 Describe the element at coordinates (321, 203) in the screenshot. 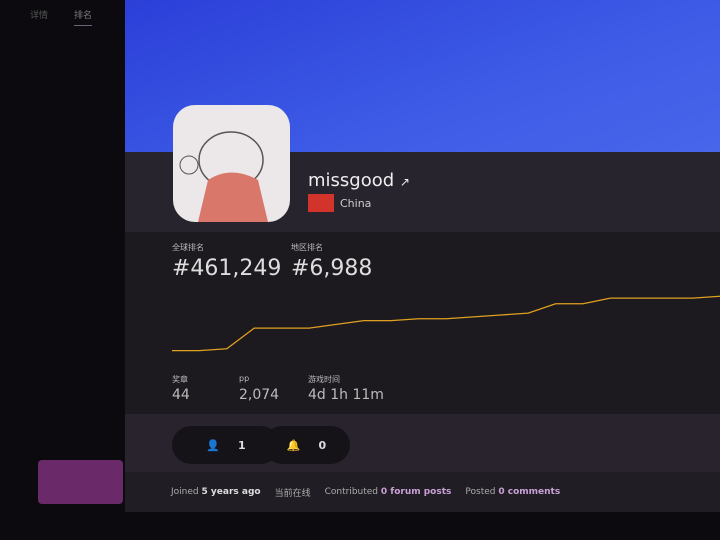

I see `china-flag-icon` at that location.